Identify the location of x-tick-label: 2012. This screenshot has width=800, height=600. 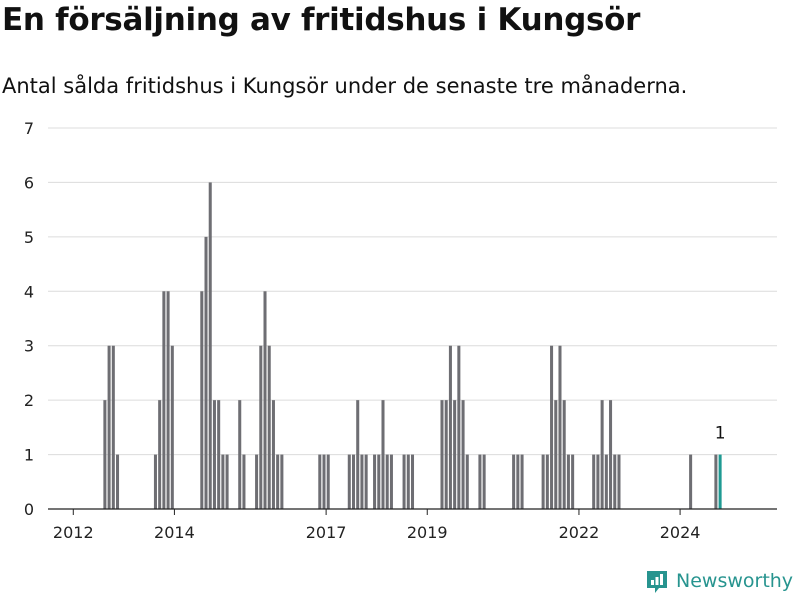
(73, 532).